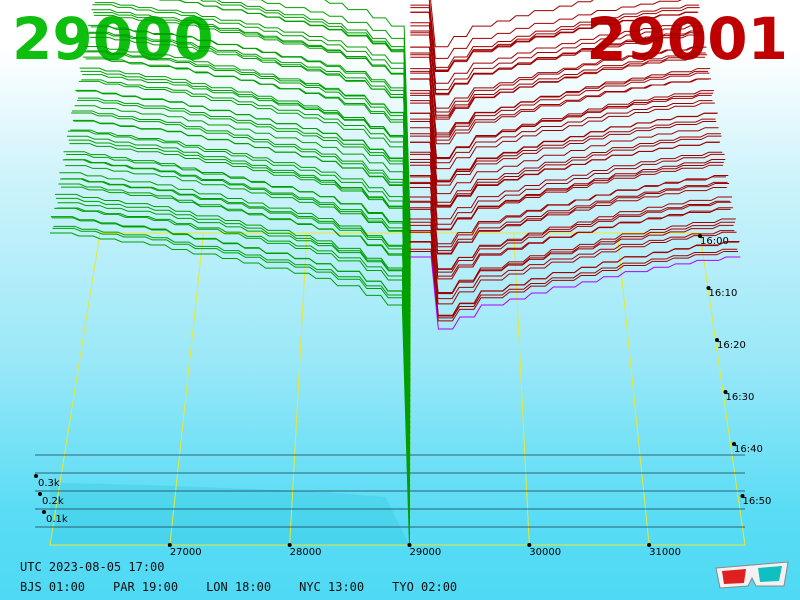 Image resolution: width=800 pixels, height=600 pixels. I want to click on x-tick-label: 27000, so click(186, 552).